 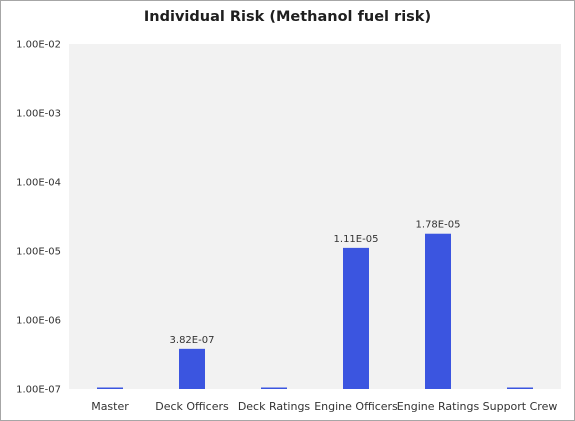 What do you see at coordinates (38, 45) in the screenshot?
I see `y-tick-label: 1.00E-02` at bounding box center [38, 45].